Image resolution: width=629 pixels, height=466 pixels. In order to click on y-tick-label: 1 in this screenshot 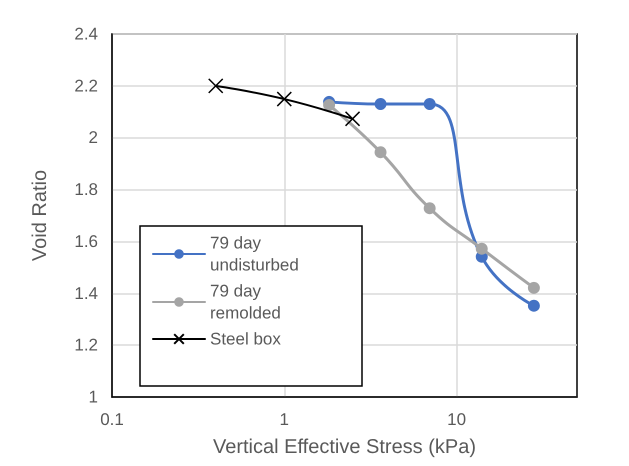, I will do `click(93, 397)`.